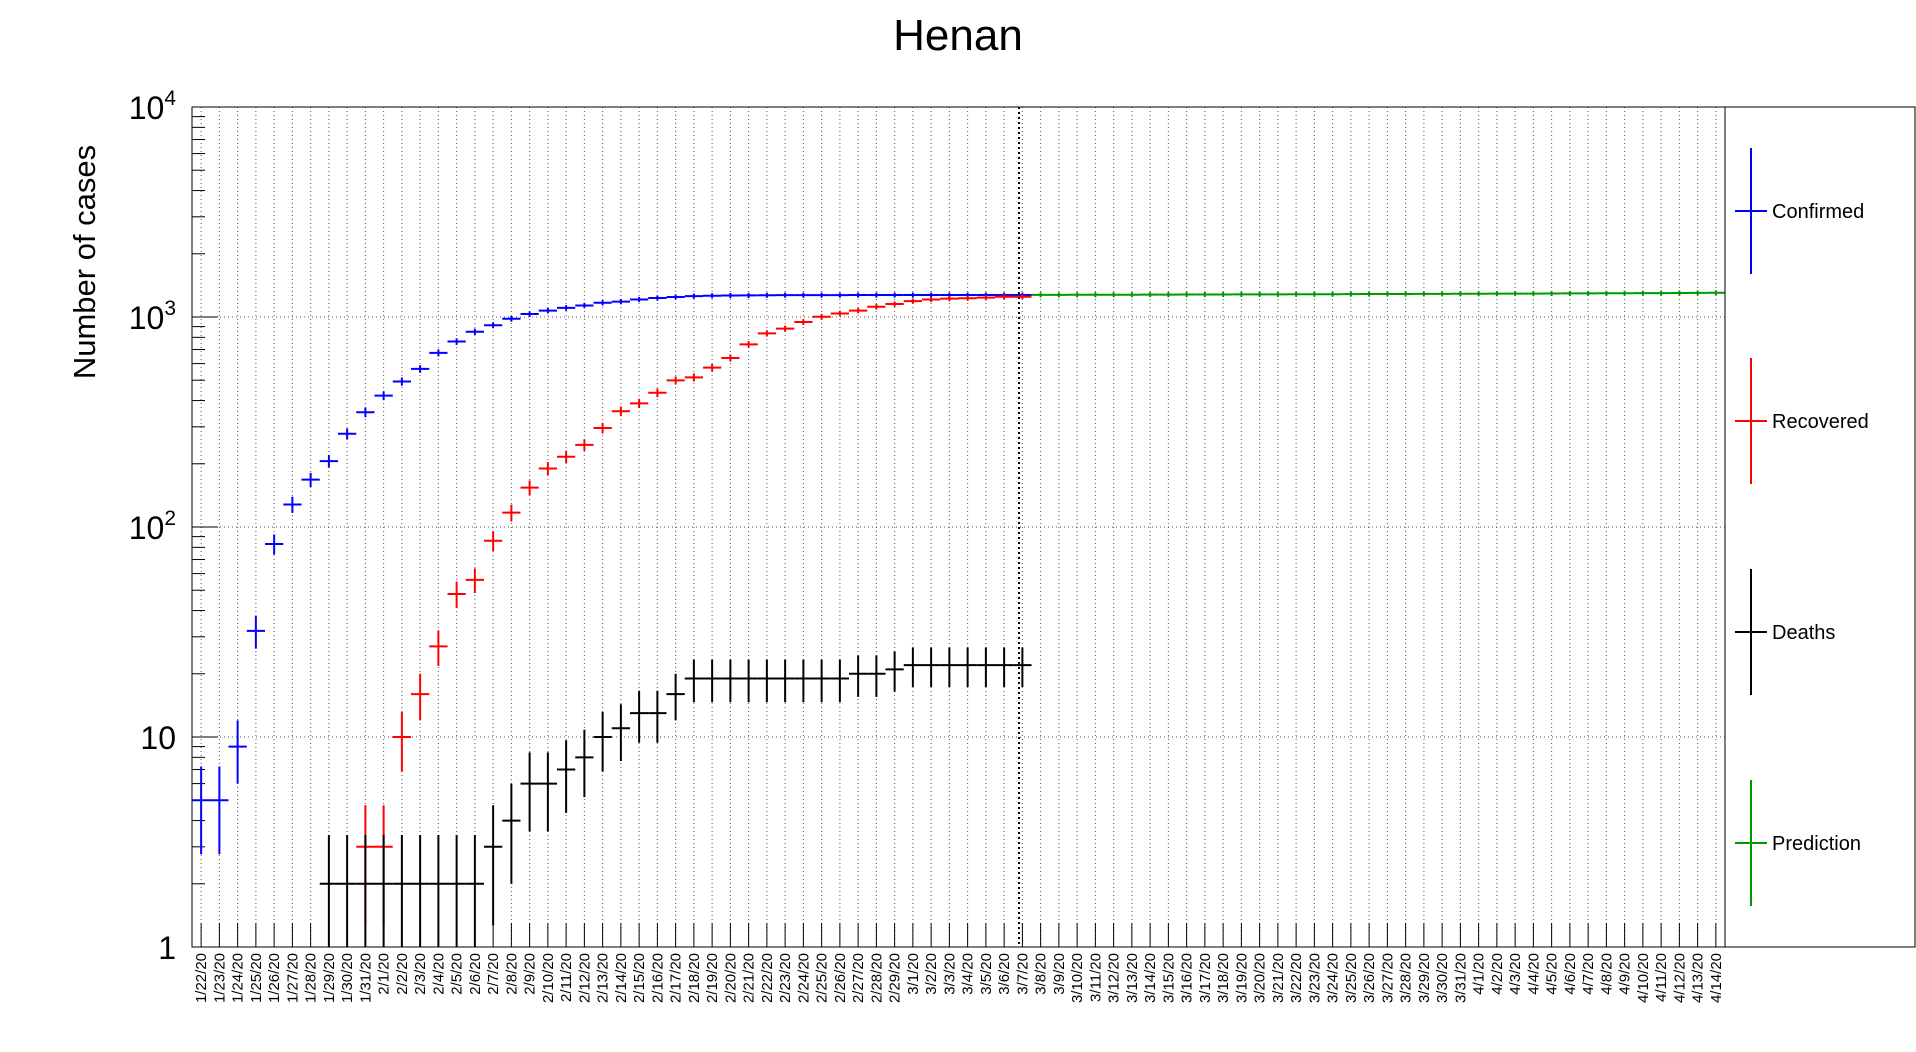 This screenshot has height=1052, width=1916. Describe the element at coordinates (1187, 978) in the screenshot. I see `x-tick-label: 3/16/20` at that location.